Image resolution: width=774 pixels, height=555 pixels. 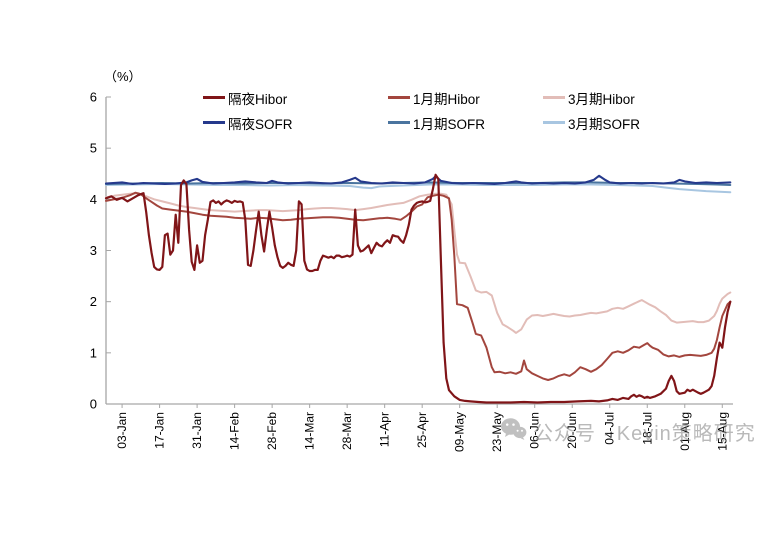 I want to click on x-tick-label: 28-Feb, so click(x=272, y=431).